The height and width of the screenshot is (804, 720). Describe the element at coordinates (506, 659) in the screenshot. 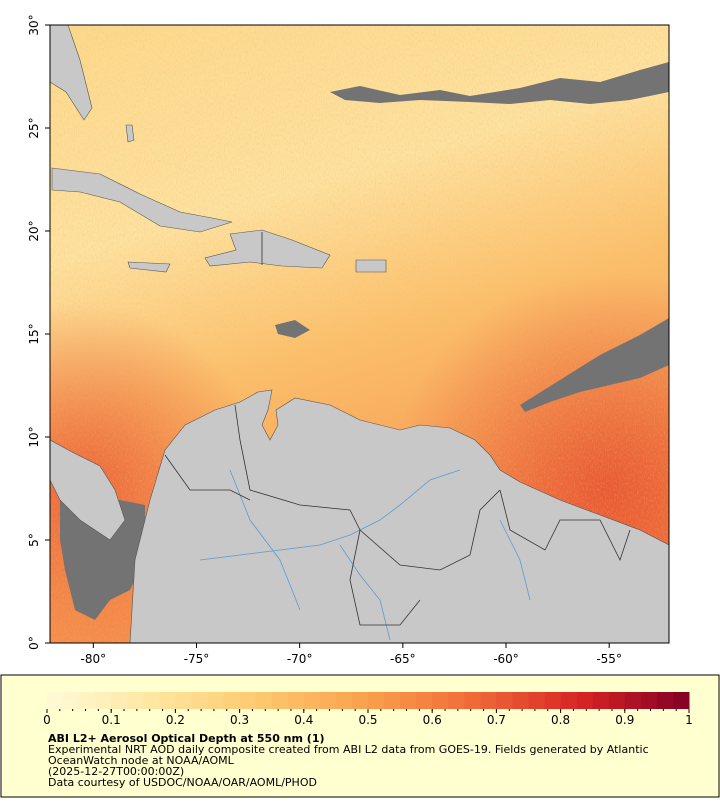

I see `x-tick-label: -60°` at that location.